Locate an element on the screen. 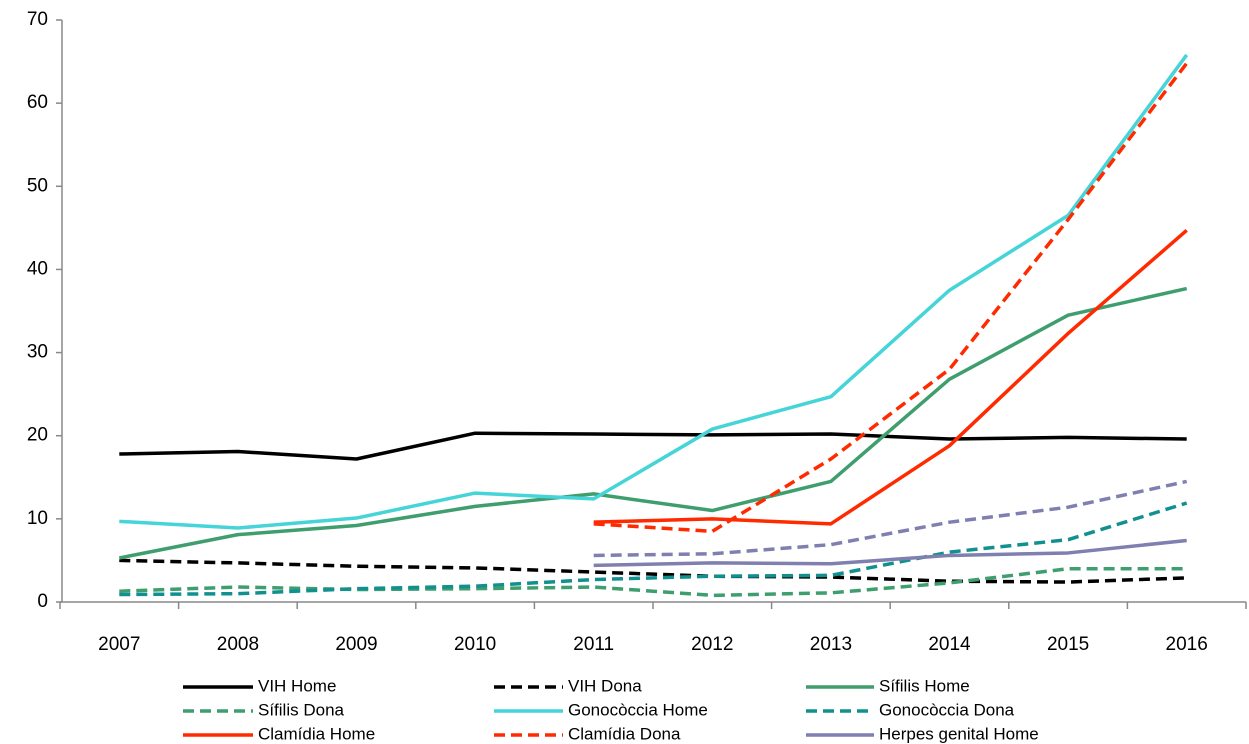 Image resolution: width=1249 pixels, height=744 pixels. x-tick-label: 2014 is located at coordinates (949, 644).